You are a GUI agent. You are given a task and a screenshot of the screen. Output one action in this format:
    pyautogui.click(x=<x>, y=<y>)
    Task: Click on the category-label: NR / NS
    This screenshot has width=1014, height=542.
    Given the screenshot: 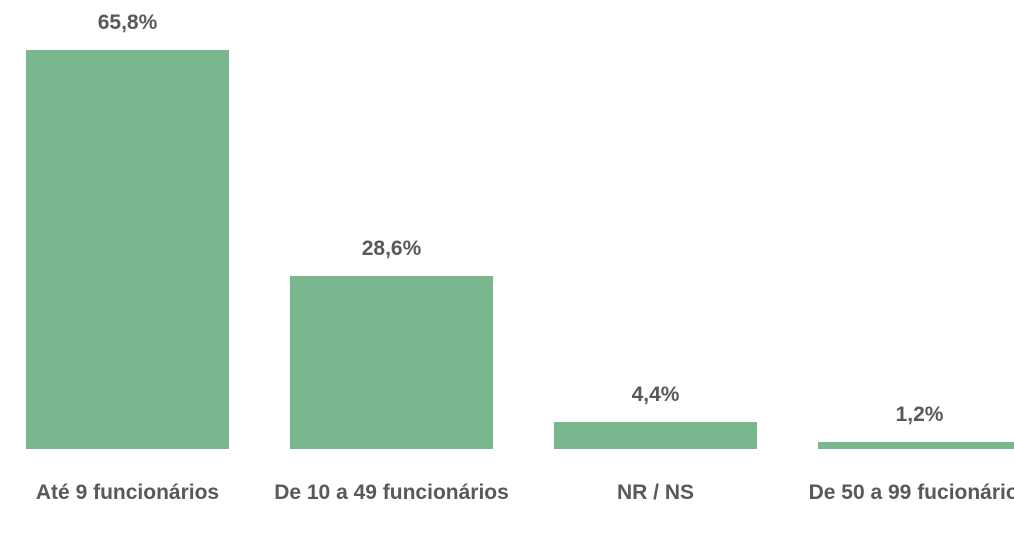 What is the action you would take?
    pyautogui.click(x=655, y=492)
    